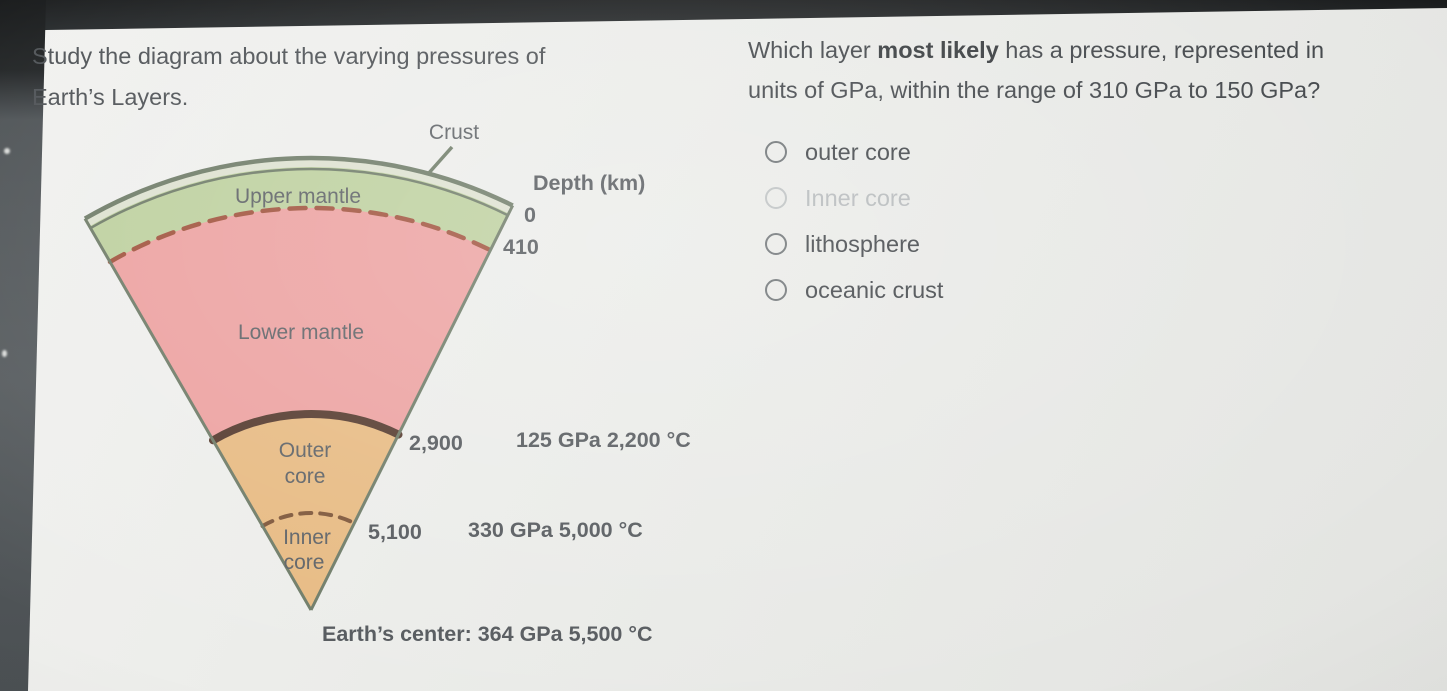 The height and width of the screenshot is (691, 1447). I want to click on crust-outer-arc, so click(298, 188).